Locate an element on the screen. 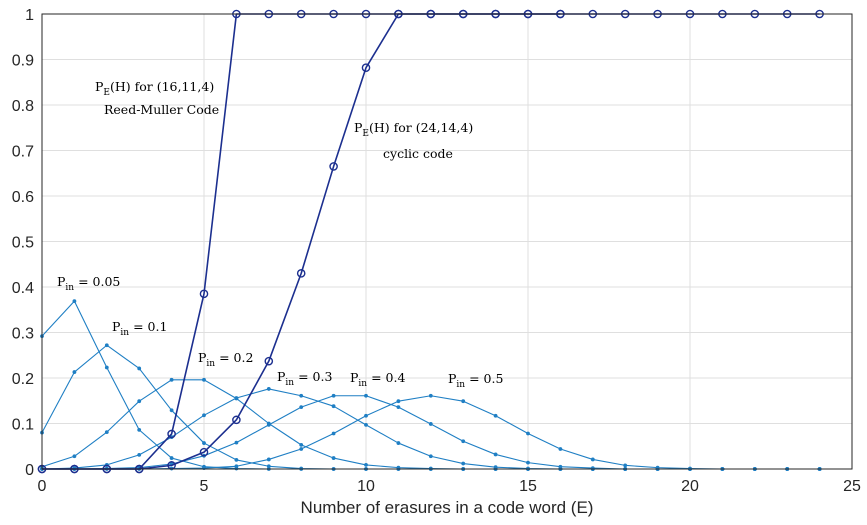  label-pin-02: Pin = 0.2 is located at coordinates (225, 359).